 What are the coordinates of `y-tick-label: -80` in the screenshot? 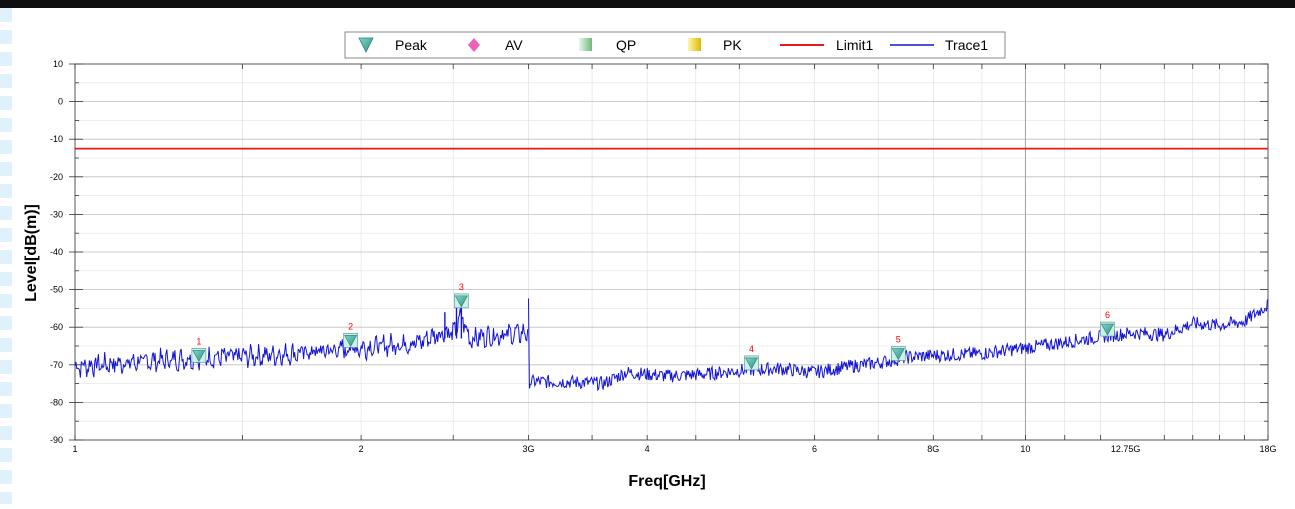 It's located at (56, 402).